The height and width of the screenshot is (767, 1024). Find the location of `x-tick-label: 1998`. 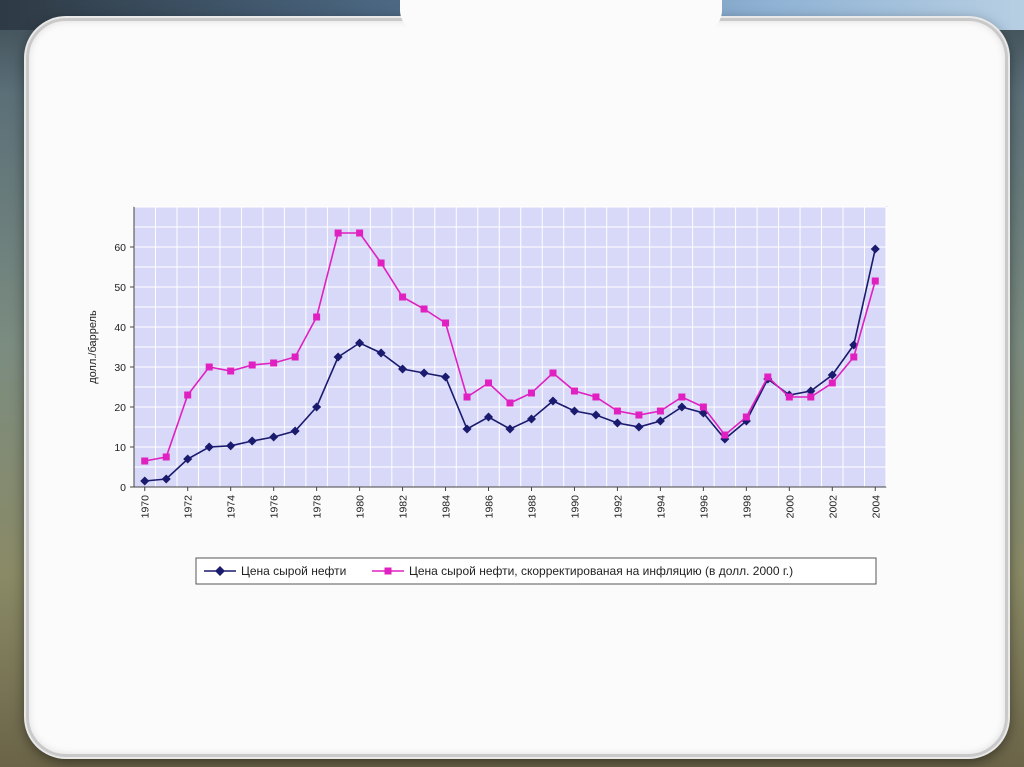

x-tick-label: 1998 is located at coordinates (747, 507).